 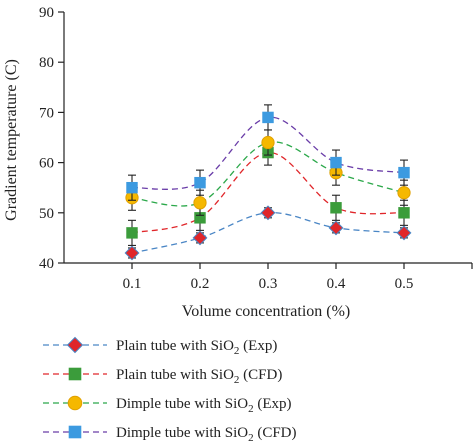 I want to click on x-tick-label: 0.1, so click(x=132, y=284).